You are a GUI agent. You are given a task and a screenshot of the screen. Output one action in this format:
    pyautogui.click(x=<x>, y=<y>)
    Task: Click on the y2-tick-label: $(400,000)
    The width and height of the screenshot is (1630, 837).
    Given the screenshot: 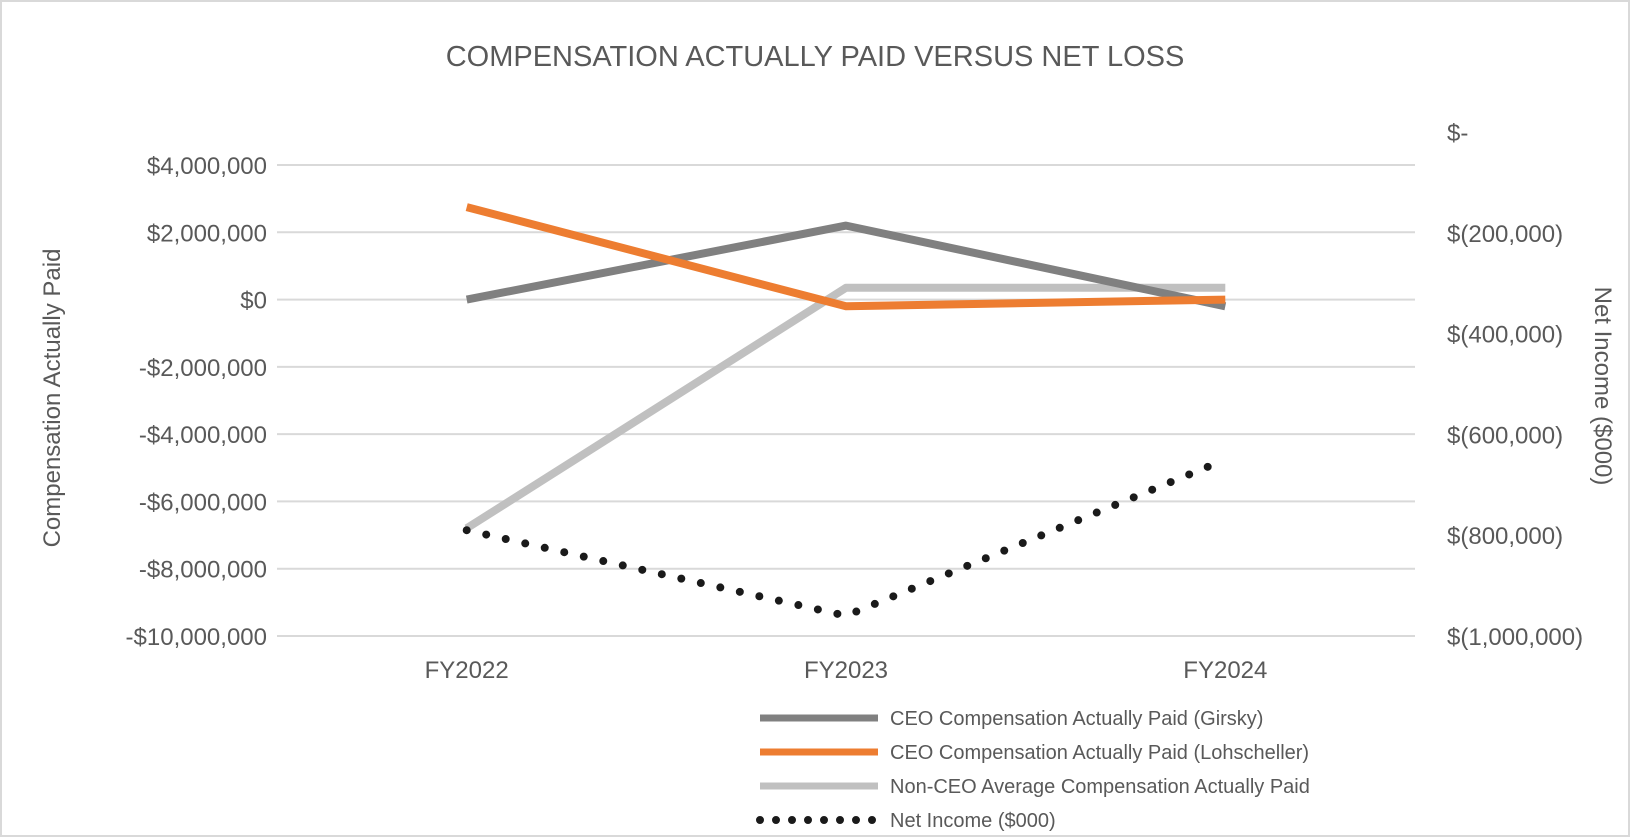 What is the action you would take?
    pyautogui.click(x=1505, y=335)
    